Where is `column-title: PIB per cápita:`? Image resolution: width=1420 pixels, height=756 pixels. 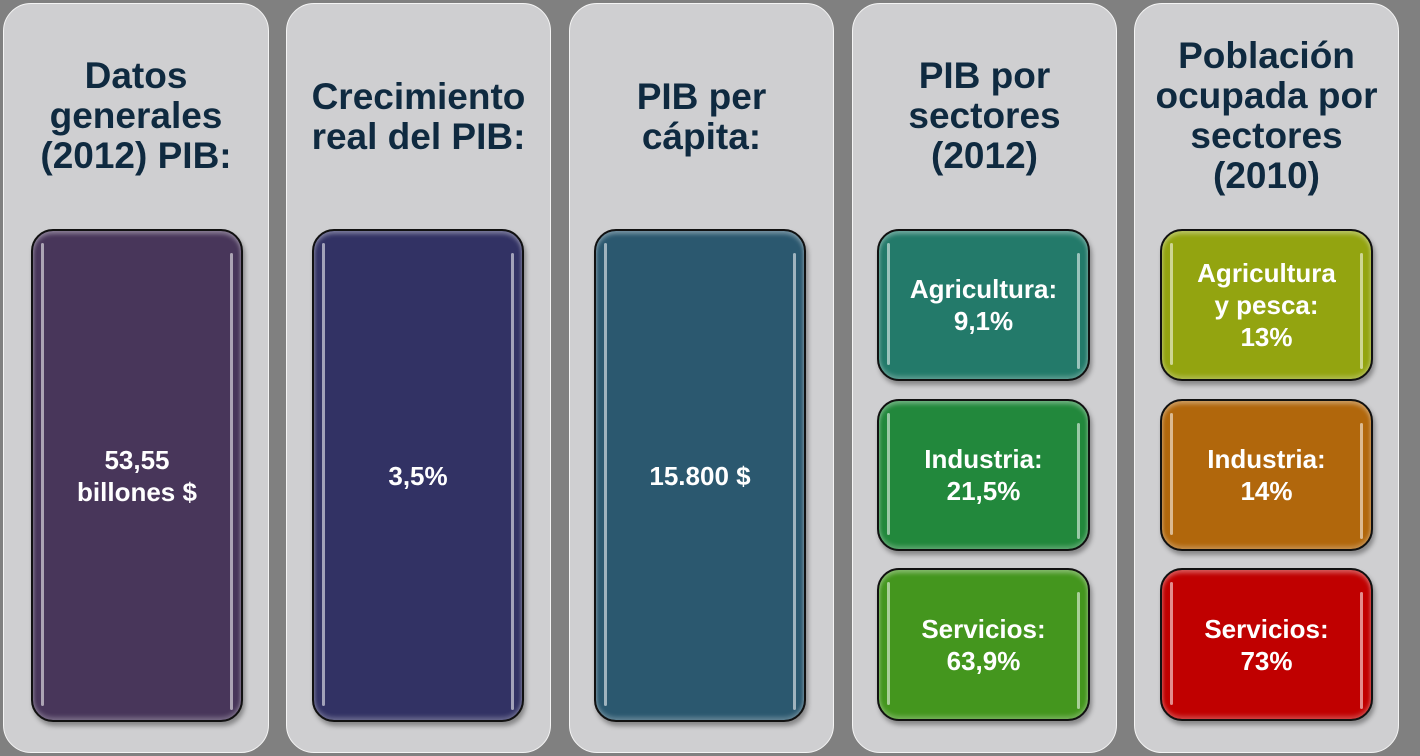 column-title: PIB per cápita: is located at coordinates (701, 116).